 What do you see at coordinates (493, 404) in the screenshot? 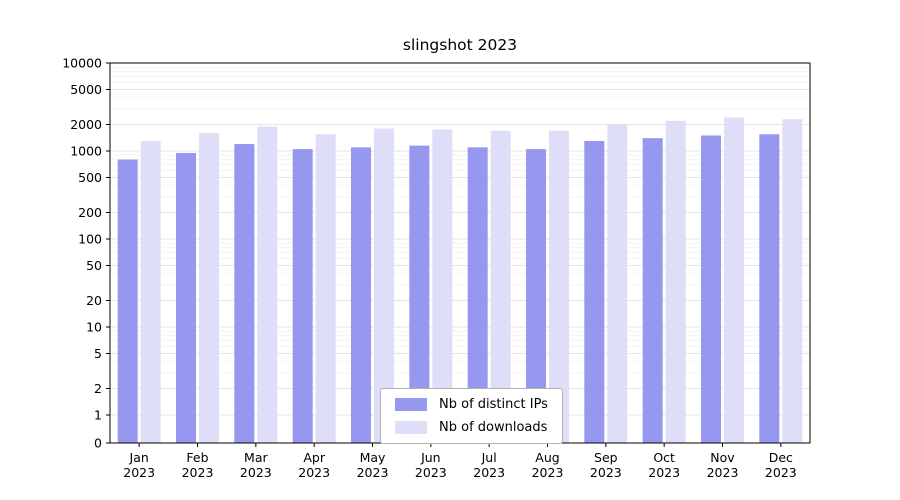
I see `legend-label-distinct-ips: Nb of distinct IPs` at bounding box center [493, 404].